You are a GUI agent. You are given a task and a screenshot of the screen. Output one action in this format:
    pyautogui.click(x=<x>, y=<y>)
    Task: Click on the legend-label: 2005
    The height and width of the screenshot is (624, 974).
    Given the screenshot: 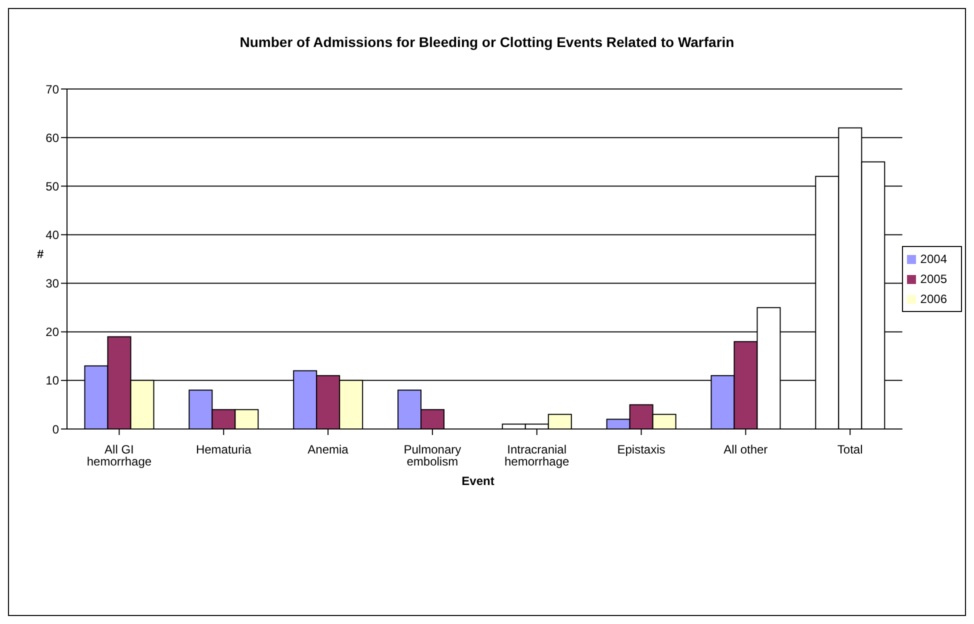 What is the action you would take?
    pyautogui.click(x=933, y=279)
    